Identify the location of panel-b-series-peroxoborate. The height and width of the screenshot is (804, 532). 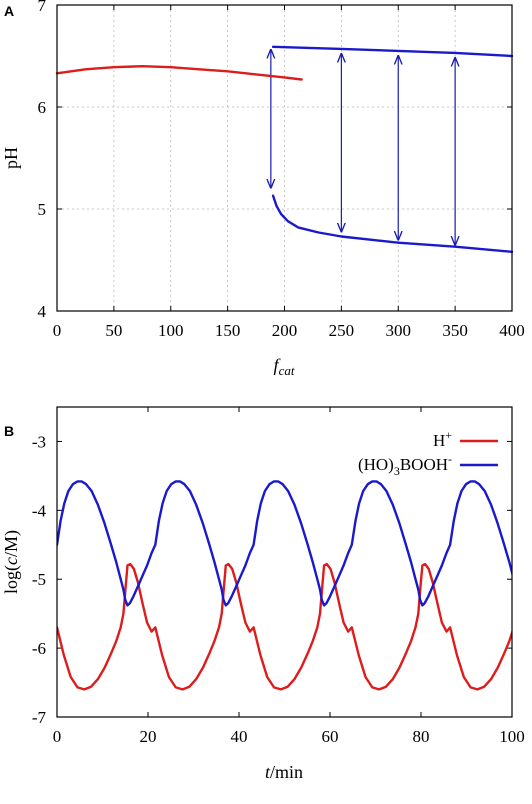
(284, 543).